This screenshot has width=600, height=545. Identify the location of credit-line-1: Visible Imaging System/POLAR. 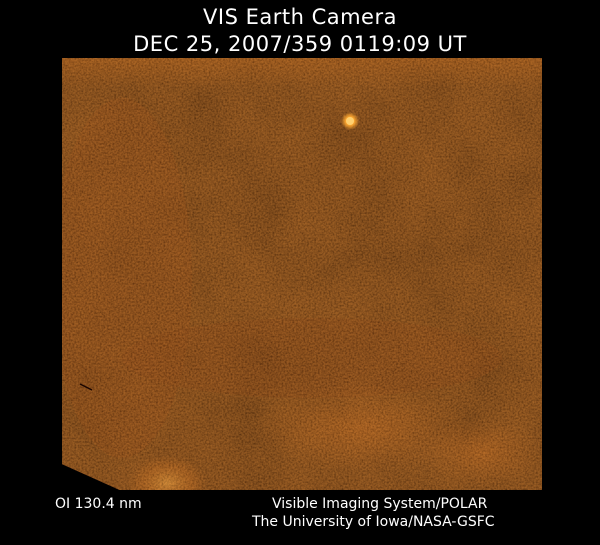
(380, 504).